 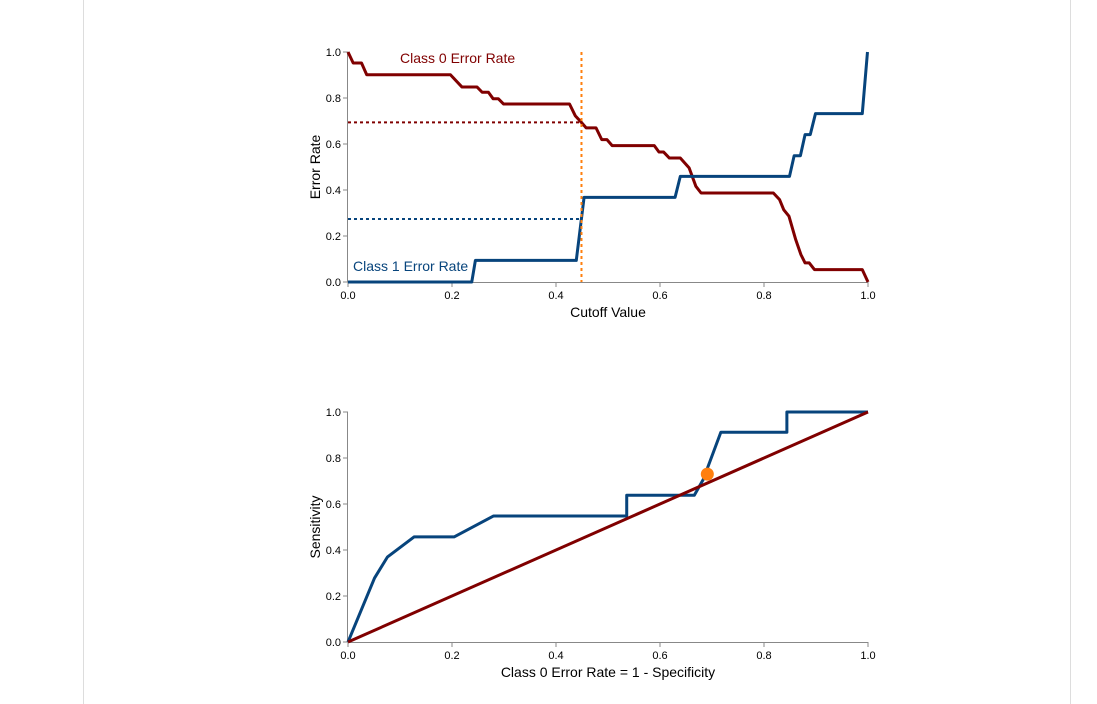 What do you see at coordinates (315, 167) in the screenshot?
I see `y-axis-title: Error Rate` at bounding box center [315, 167].